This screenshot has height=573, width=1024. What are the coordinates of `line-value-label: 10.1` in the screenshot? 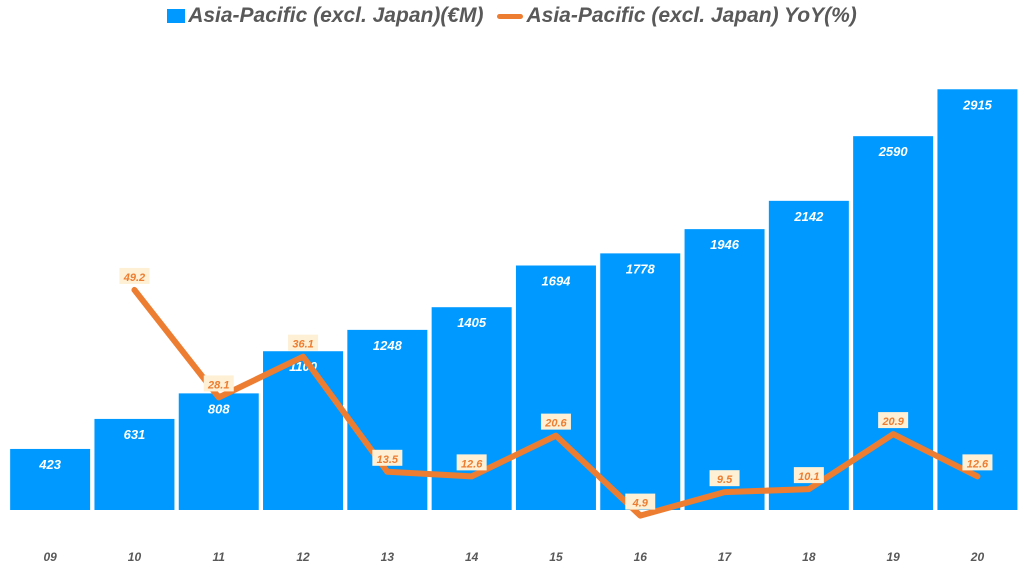 It's located at (808, 477).